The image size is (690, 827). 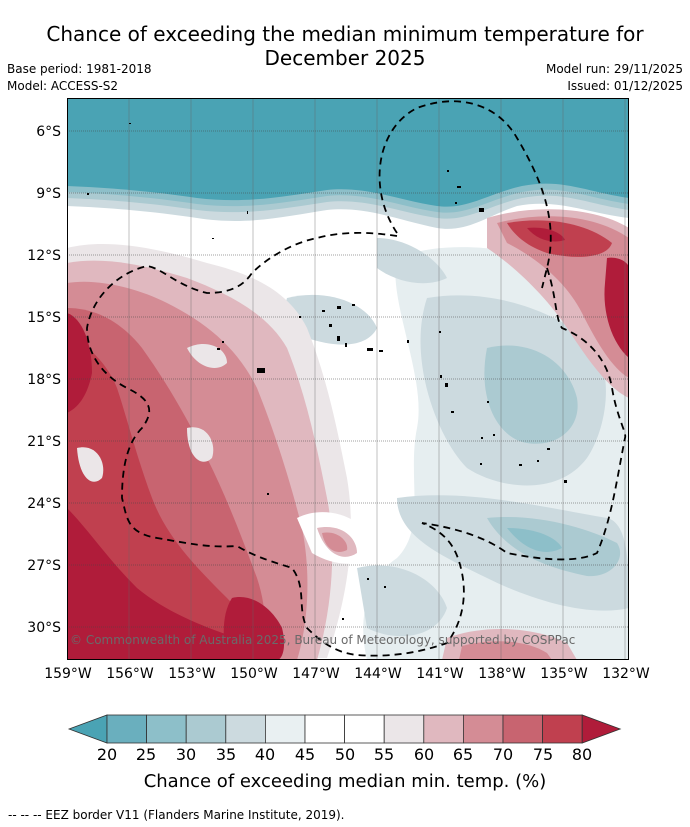 What do you see at coordinates (130, 674) in the screenshot?
I see `lon-label-156w: 156°W` at bounding box center [130, 674].